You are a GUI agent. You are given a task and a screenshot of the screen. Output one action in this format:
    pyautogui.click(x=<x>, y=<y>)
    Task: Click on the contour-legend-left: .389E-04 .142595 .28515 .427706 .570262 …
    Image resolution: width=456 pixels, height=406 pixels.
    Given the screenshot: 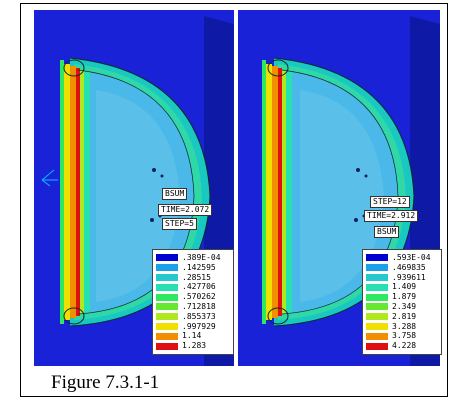 What is the action you would take?
    pyautogui.click(x=193, y=302)
    